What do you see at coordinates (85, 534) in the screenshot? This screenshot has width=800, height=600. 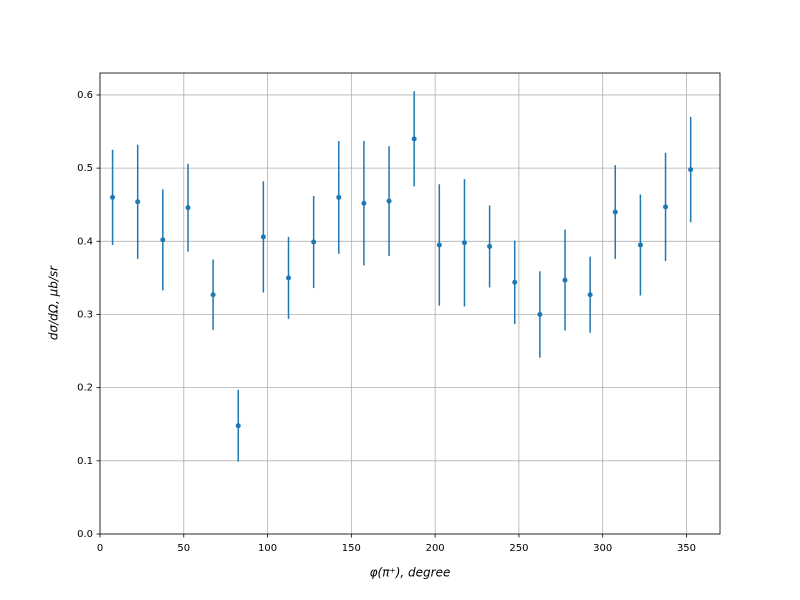 I see `y-tick-label: 0.0` at bounding box center [85, 534].